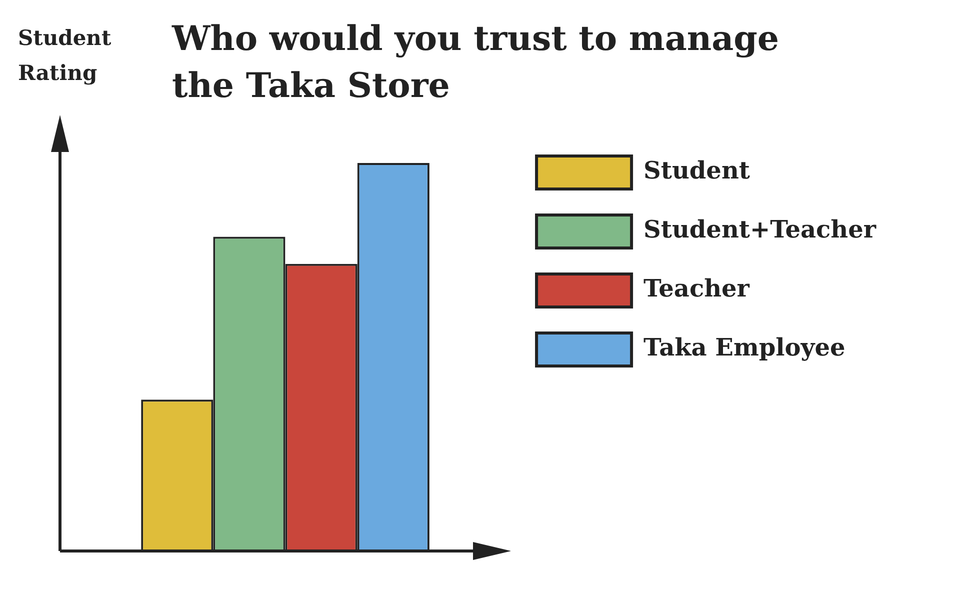  Describe the element at coordinates (697, 170) in the screenshot. I see `legend-label: Student` at that location.